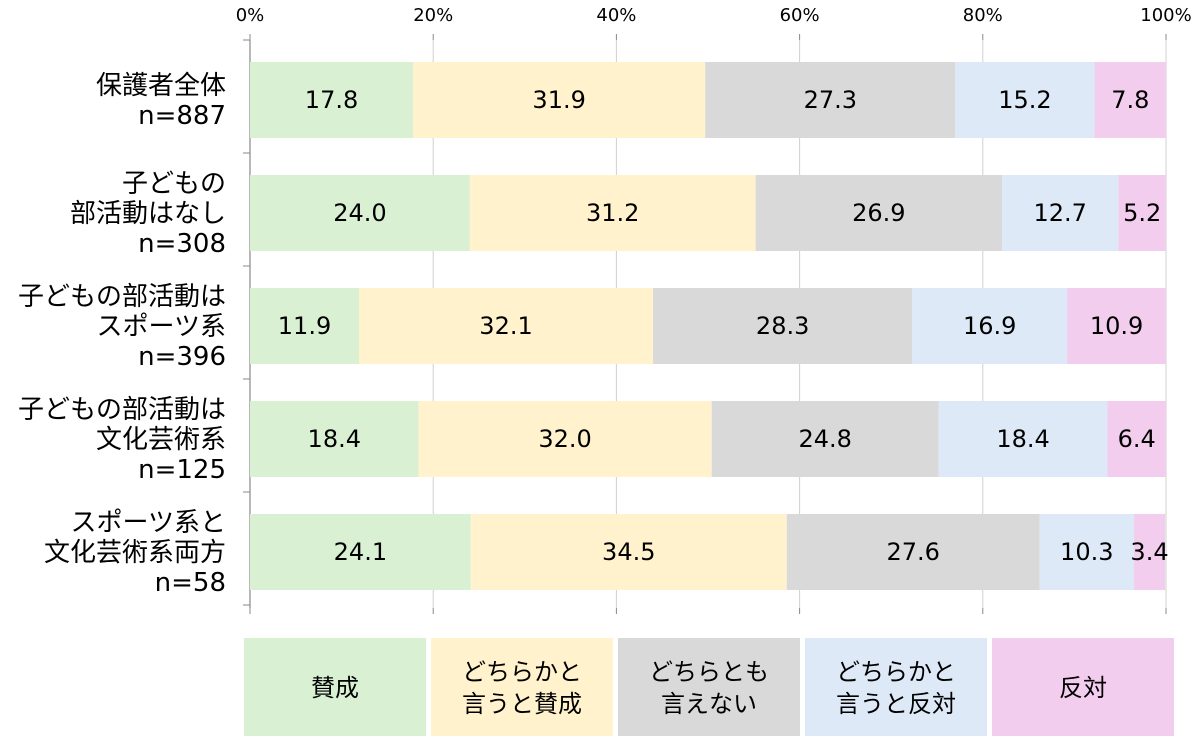 This screenshot has width=1200, height=738. Describe the element at coordinates (182, 357) in the screenshot. I see `category-label-line: n=396` at that location.